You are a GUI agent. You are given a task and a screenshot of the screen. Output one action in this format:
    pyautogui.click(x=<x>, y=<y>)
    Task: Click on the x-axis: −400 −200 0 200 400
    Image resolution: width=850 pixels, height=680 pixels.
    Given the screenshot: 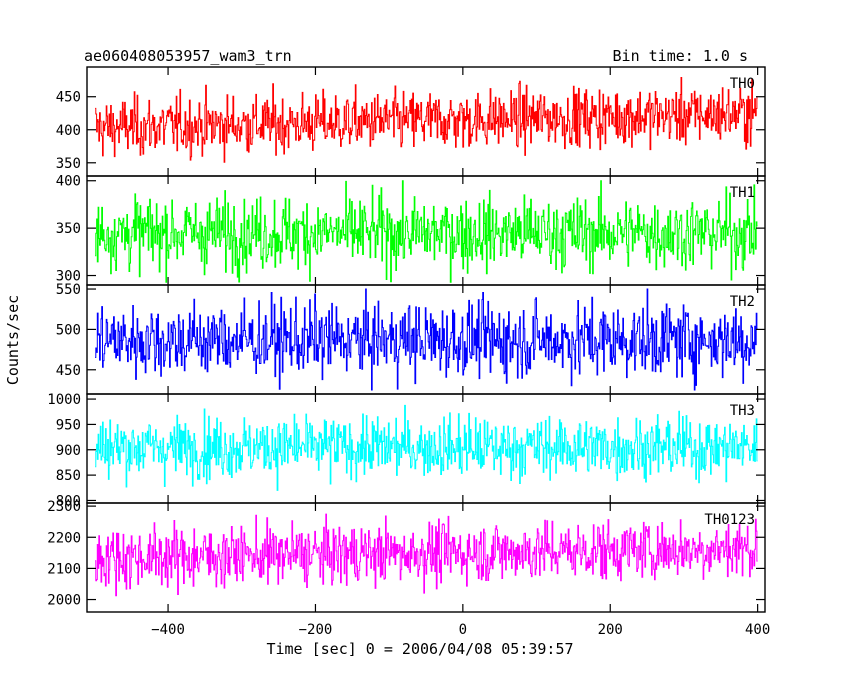 What is the action you would take?
    pyautogui.click(x=460, y=630)
    